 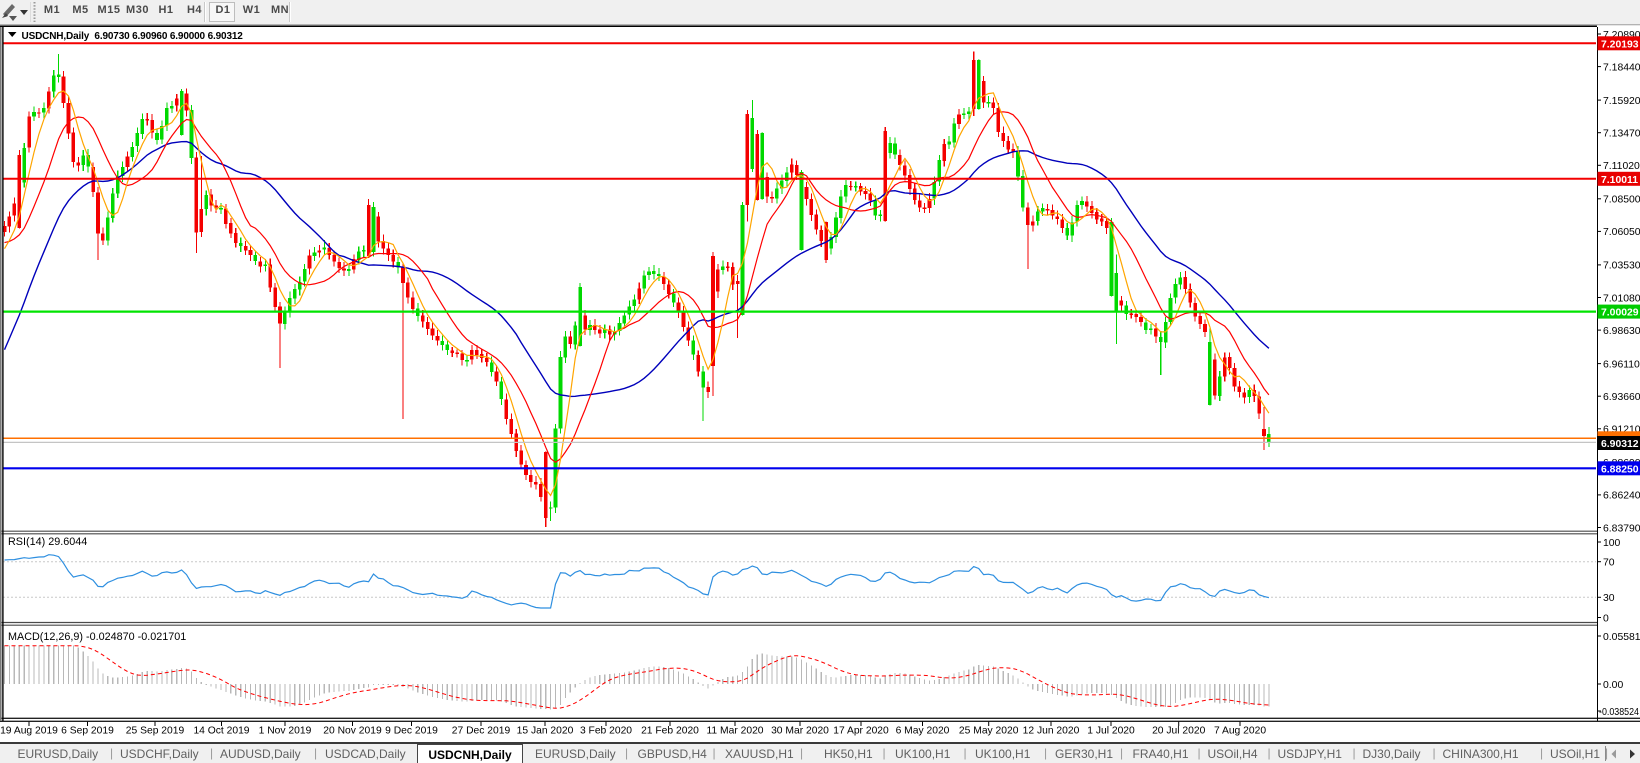 I want to click on svg-text: 7.00029, so click(x=1620, y=313).